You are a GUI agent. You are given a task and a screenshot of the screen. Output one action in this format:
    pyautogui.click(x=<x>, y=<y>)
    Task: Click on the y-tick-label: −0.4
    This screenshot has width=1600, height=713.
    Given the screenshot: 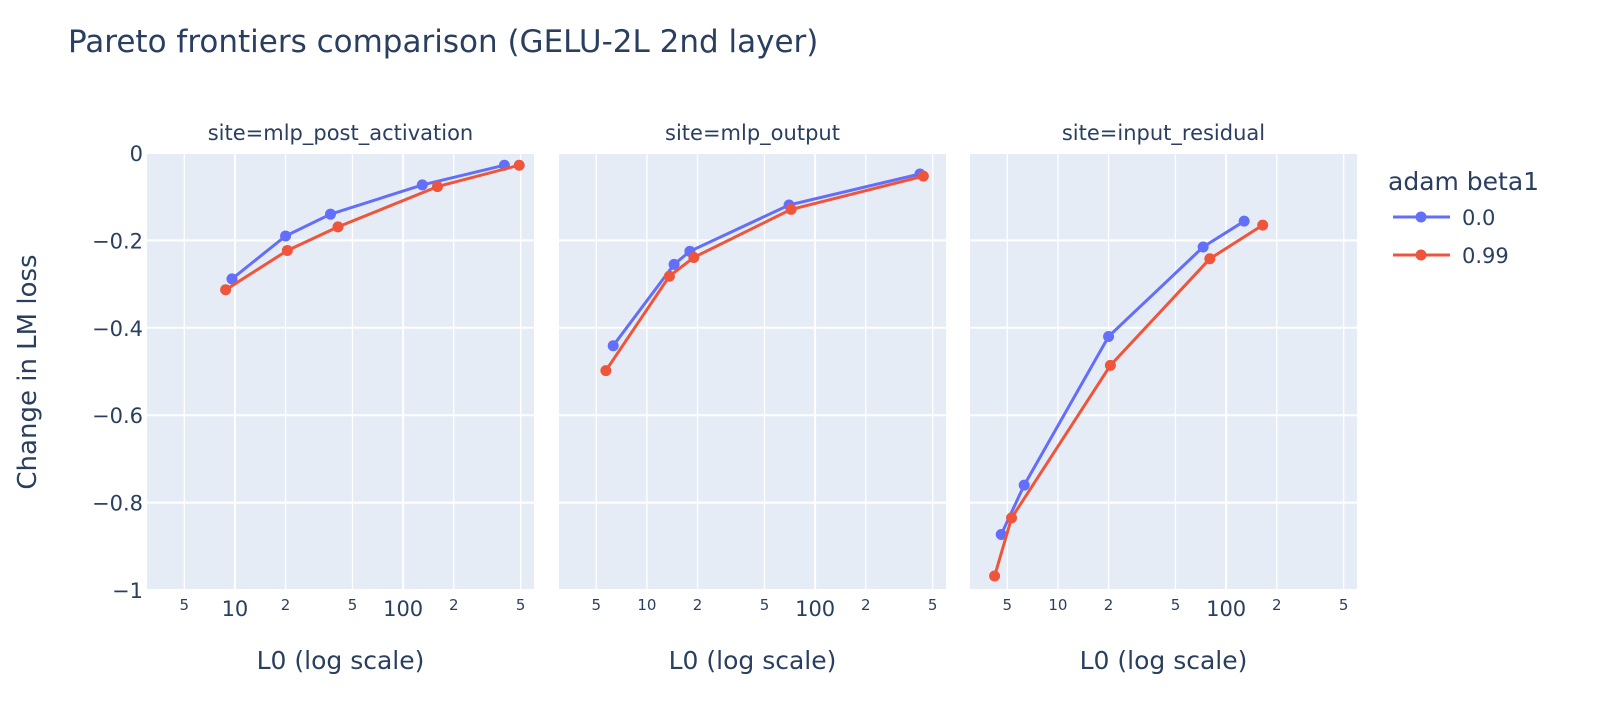 What is the action you would take?
    pyautogui.click(x=117, y=329)
    